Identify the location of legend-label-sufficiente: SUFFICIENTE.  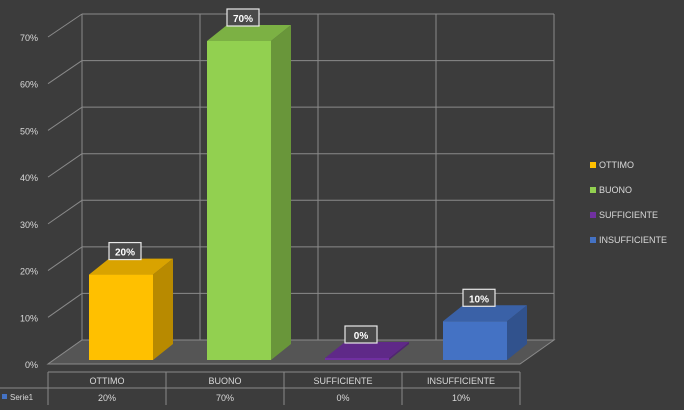
(628, 215).